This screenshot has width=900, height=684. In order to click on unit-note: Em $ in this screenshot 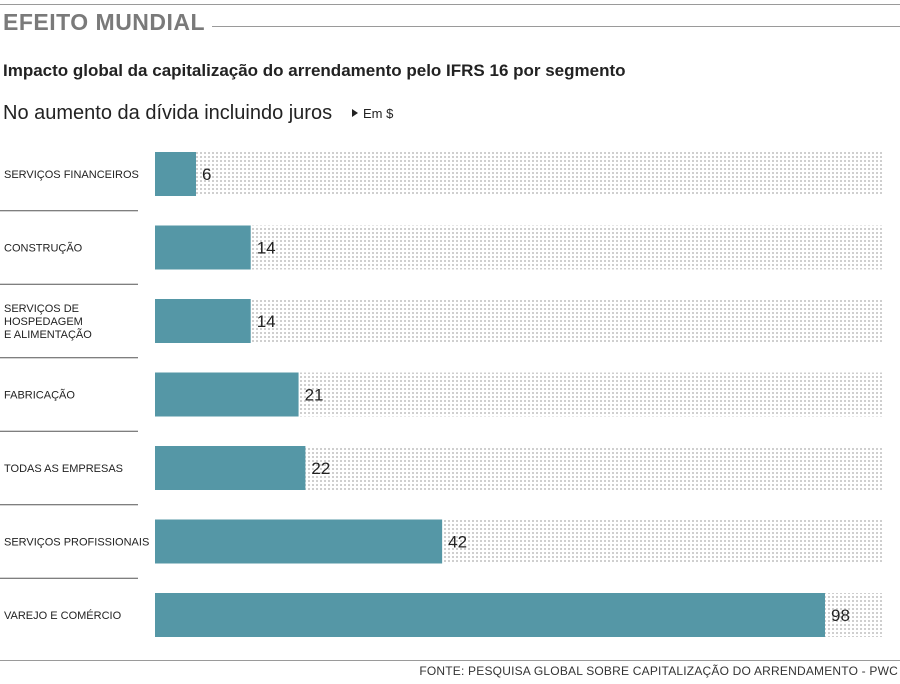, I will do `click(372, 113)`.